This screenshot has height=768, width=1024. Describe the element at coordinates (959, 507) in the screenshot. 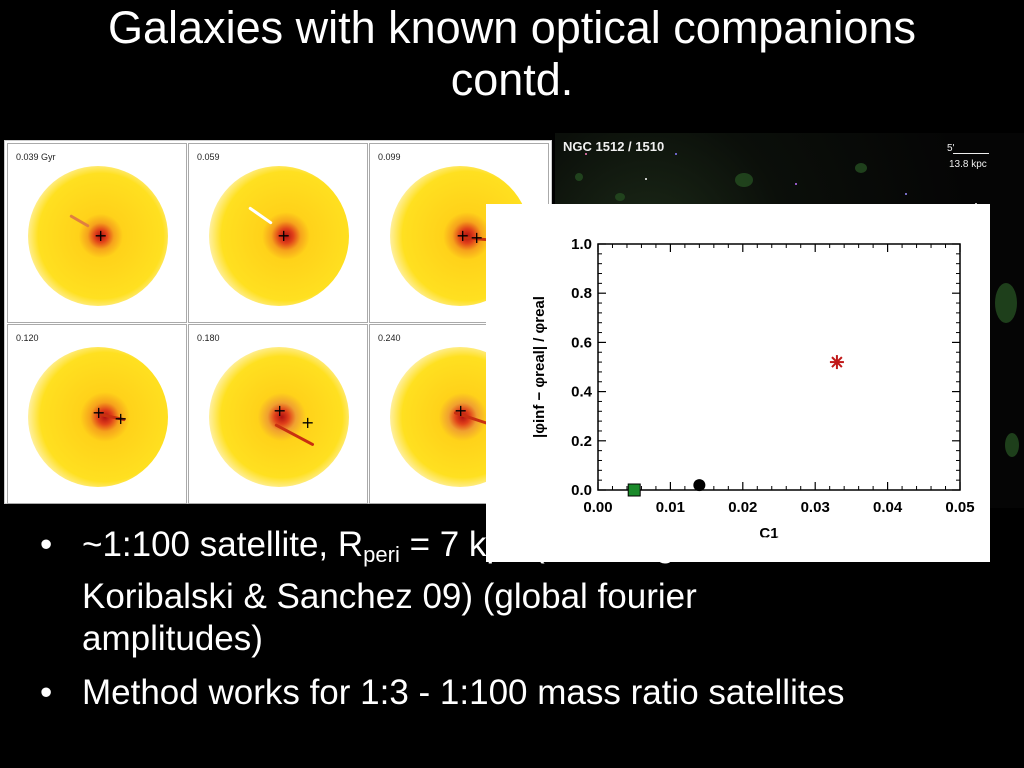

I see `x-tick-label: 0.05` at that location.